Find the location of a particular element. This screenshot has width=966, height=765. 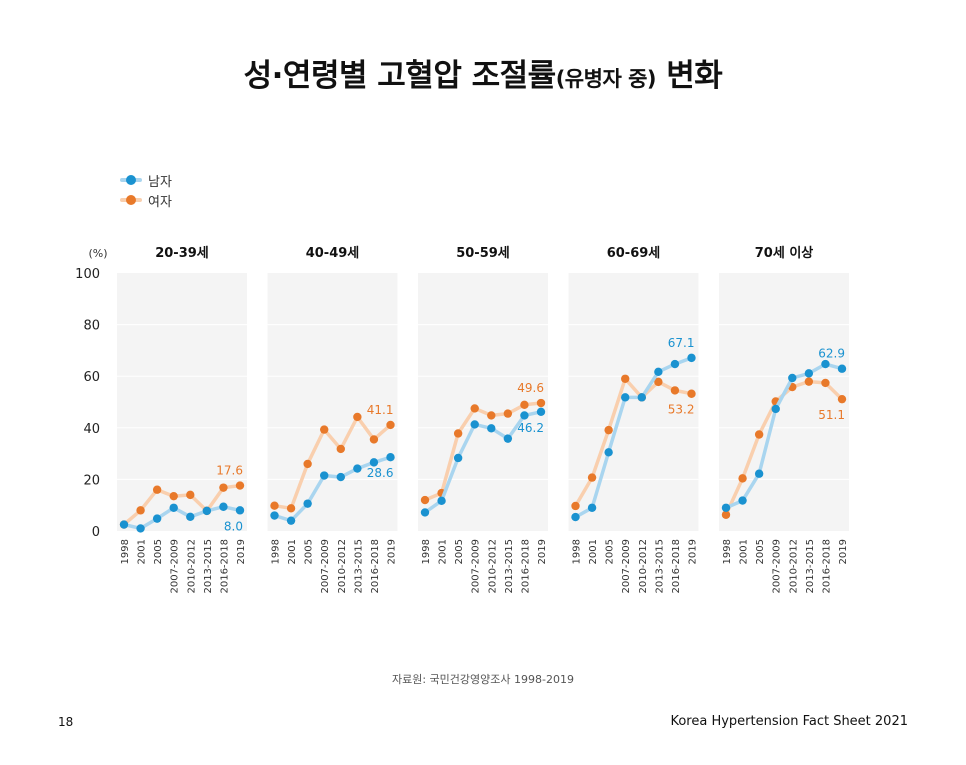

end-value-label-male: 67.1 is located at coordinates (681, 343).